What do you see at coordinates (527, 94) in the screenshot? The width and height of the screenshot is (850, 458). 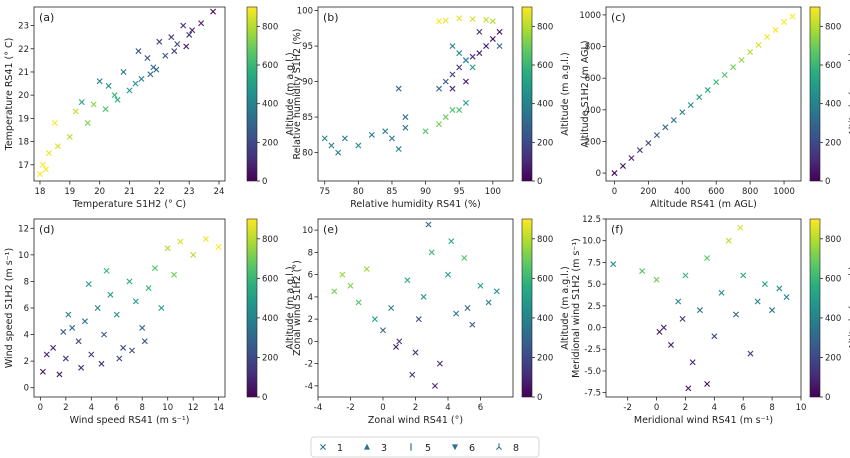 I see `colorbar` at bounding box center [527, 94].